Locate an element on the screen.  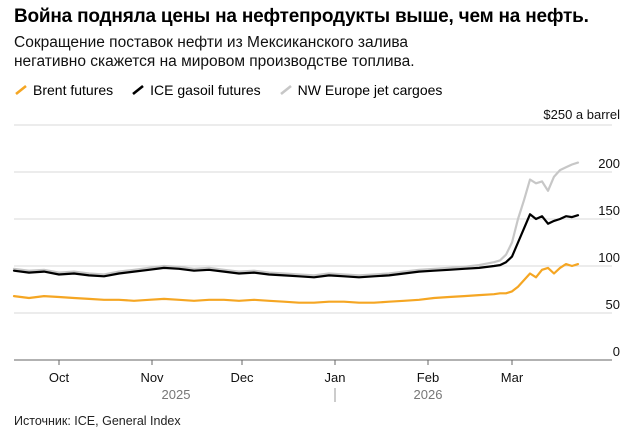
source-note: Источник: ICE, General Index is located at coordinates (97, 421).